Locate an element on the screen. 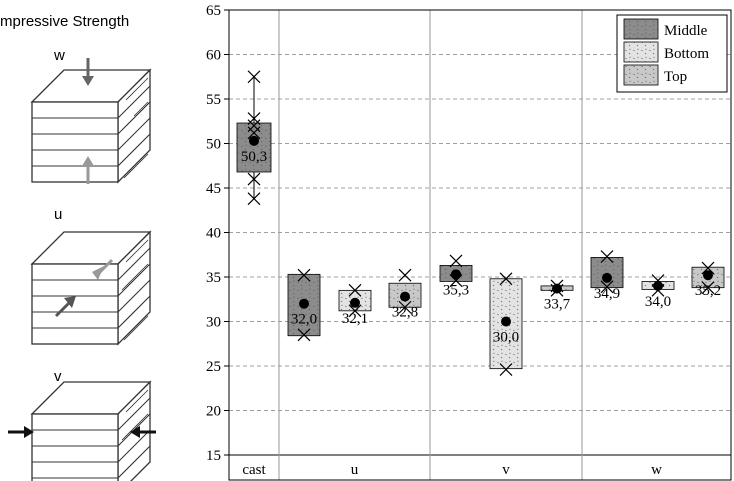 This screenshot has width=734, height=481. mean-label: 34,9 is located at coordinates (607, 294).